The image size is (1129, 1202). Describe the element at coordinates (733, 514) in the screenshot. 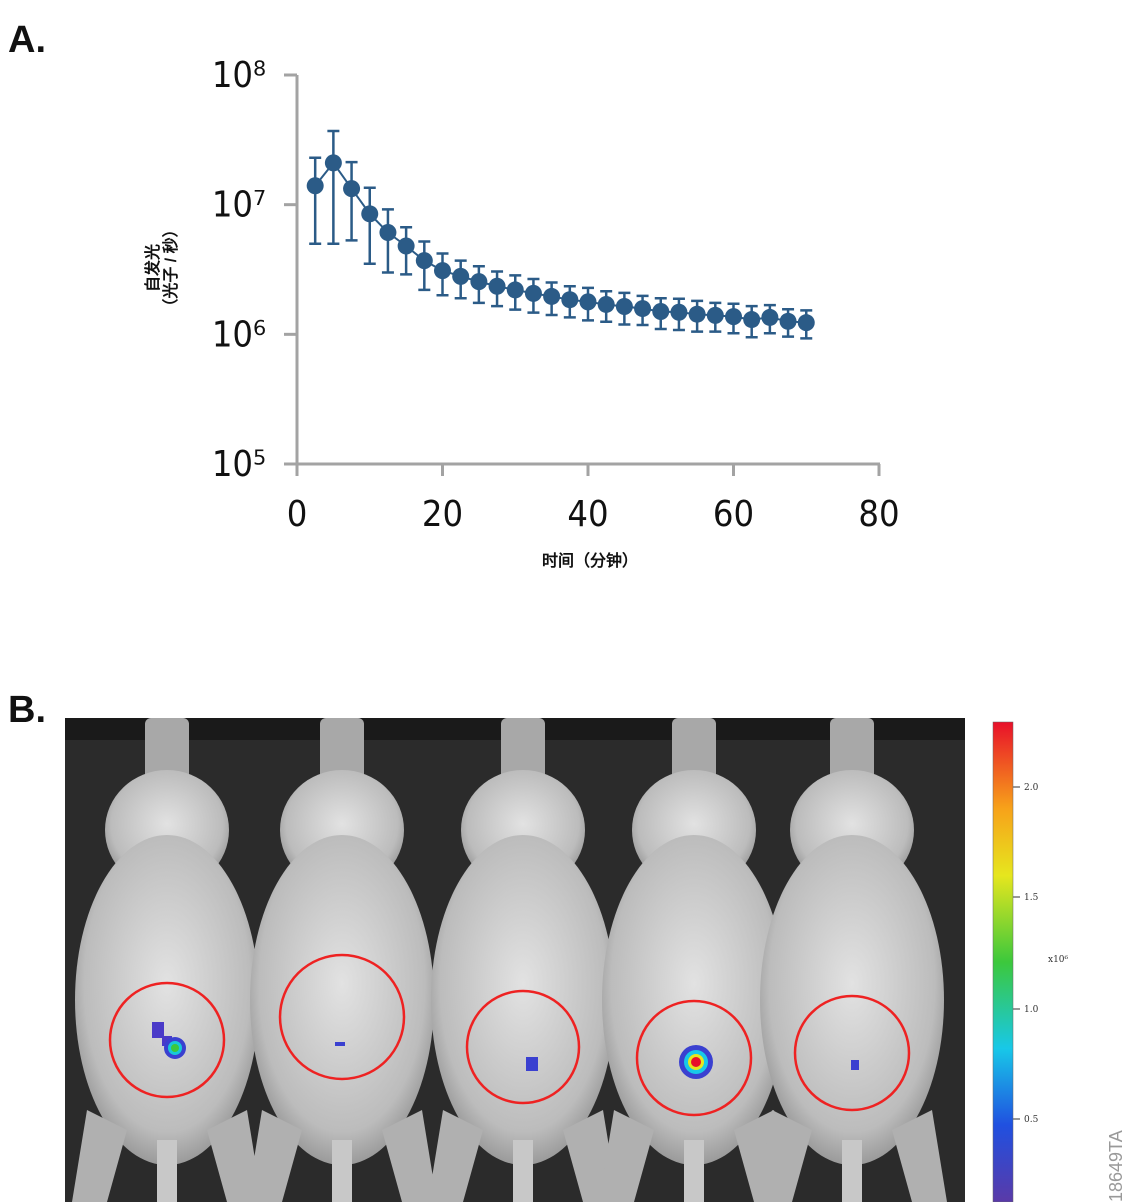

I see `x-tick-label: 60` at that location.